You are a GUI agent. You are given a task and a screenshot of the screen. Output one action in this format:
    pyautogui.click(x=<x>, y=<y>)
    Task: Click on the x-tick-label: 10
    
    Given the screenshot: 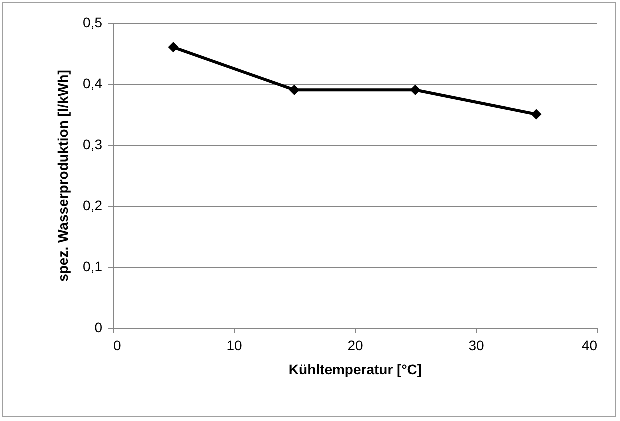 What is the action you would take?
    pyautogui.click(x=234, y=346)
    